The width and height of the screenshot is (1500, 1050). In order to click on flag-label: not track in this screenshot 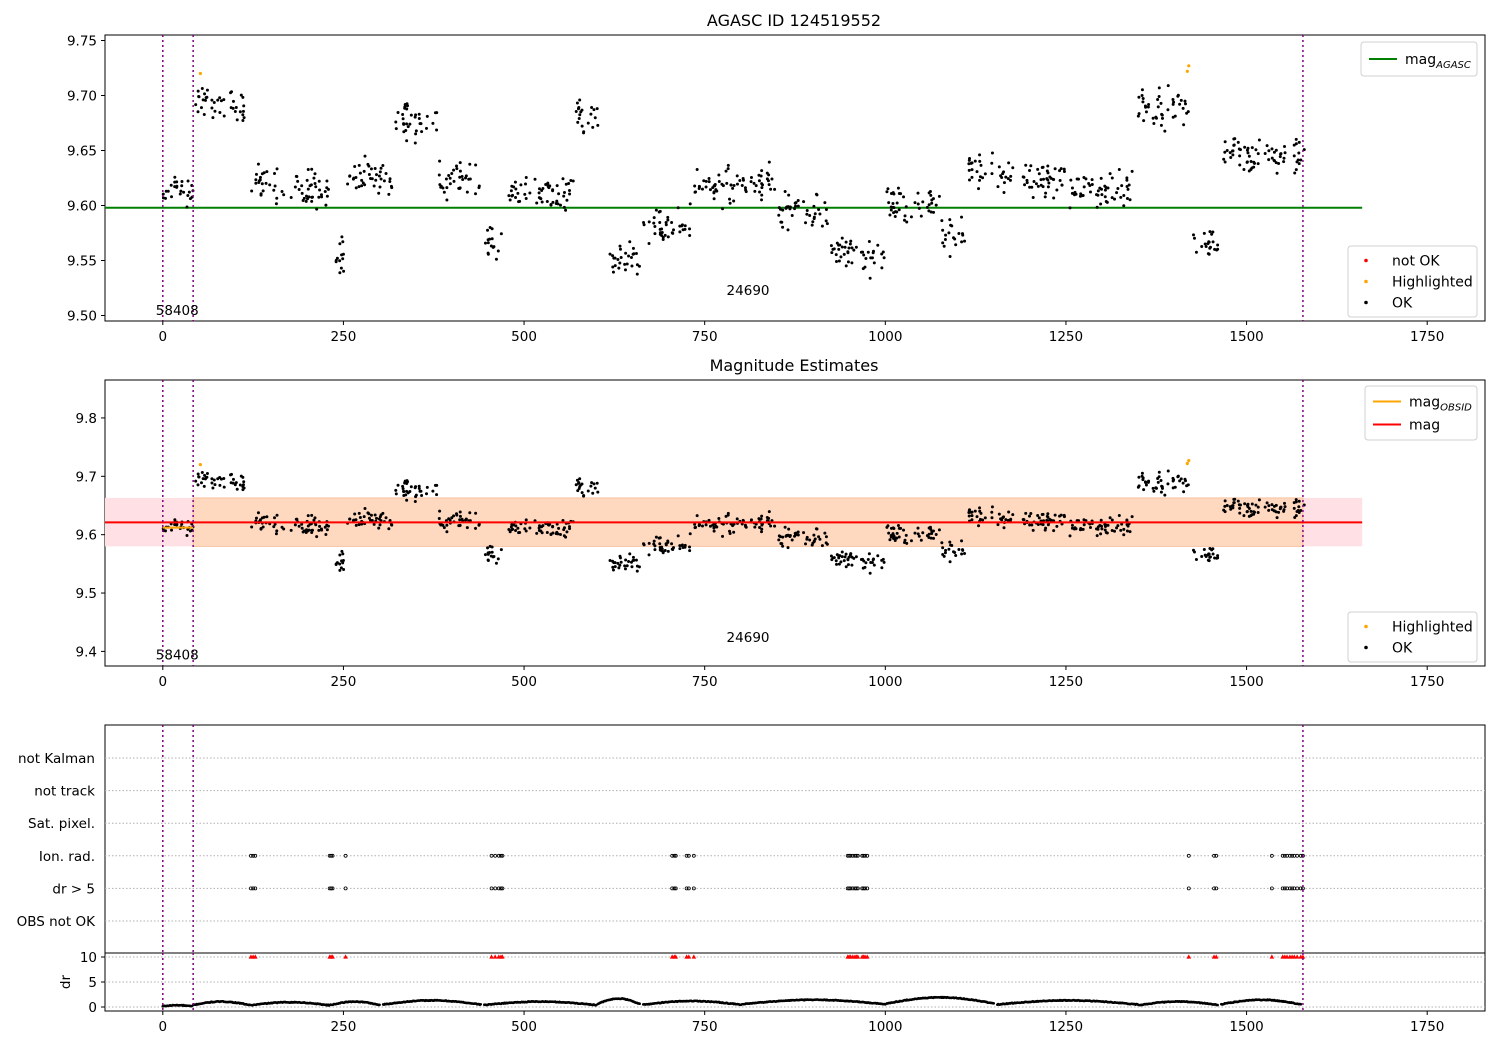, I will do `click(64, 792)`.